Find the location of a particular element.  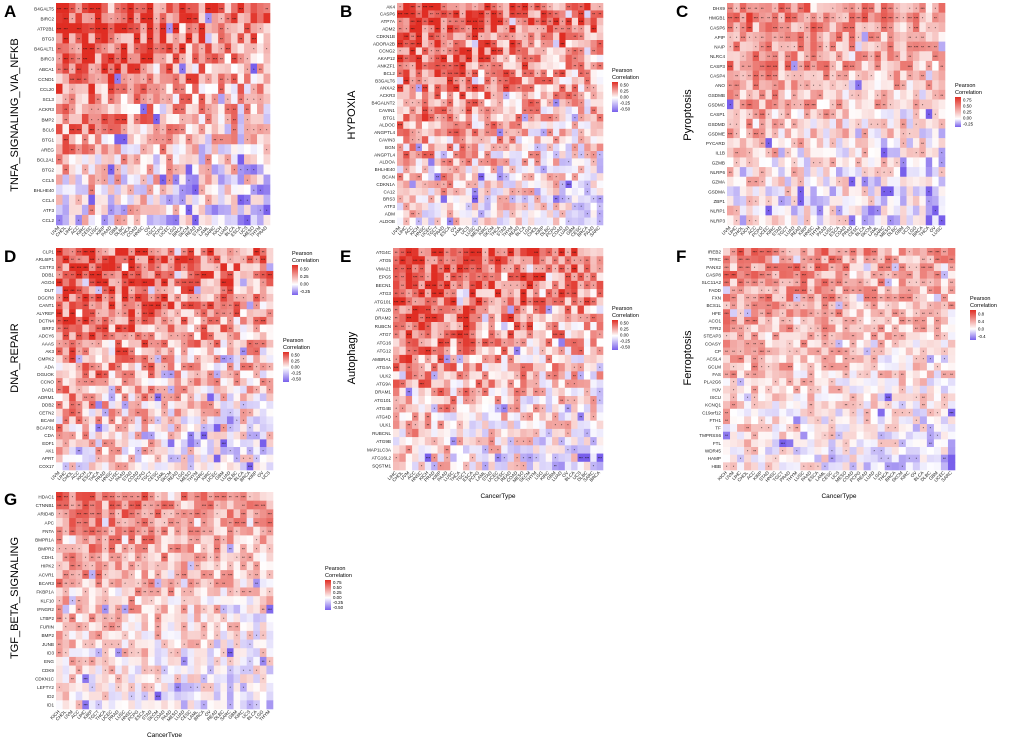

gene-label: GSDMB is located at coordinates (716, 95).